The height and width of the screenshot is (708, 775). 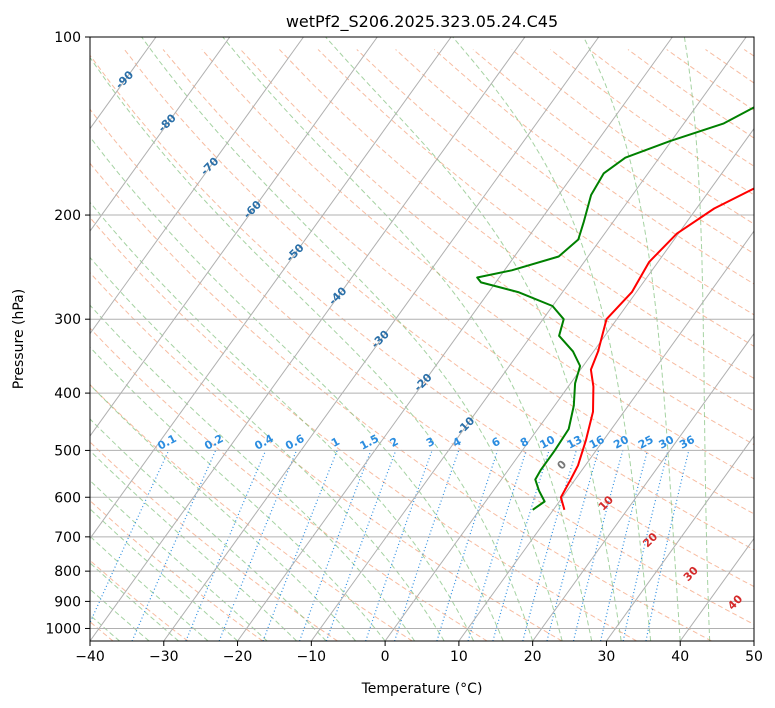 I want to click on y-tick-label: 600, so click(x=67, y=498).